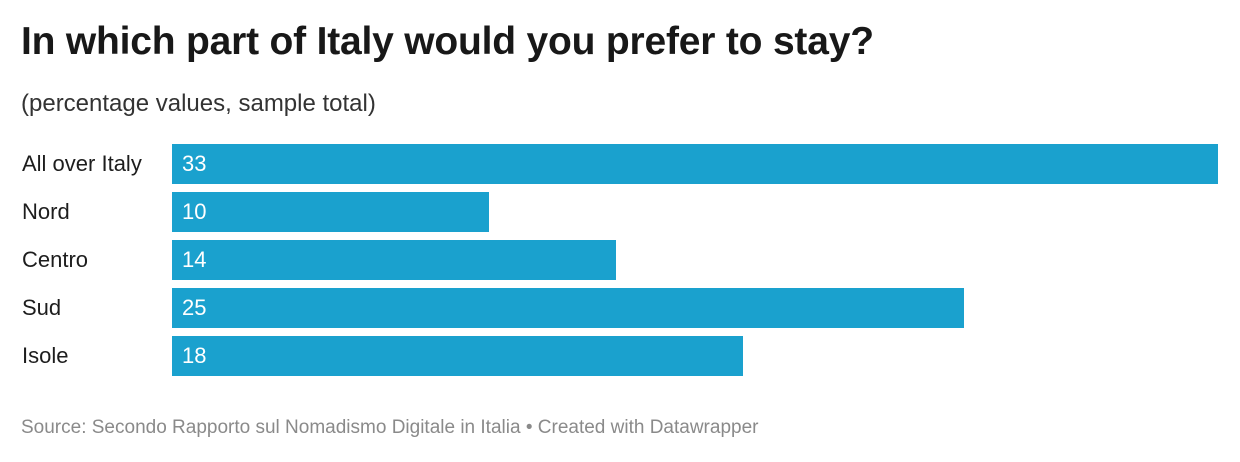  What do you see at coordinates (45, 355) in the screenshot?
I see `category-label: Isole` at bounding box center [45, 355].